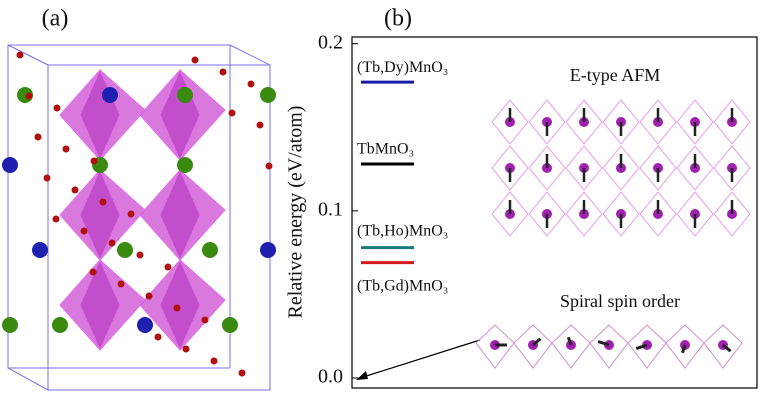  What do you see at coordinates (296, 212) in the screenshot?
I see `y-axis-label: Relative energy (eV/atom)` at bounding box center [296, 212].